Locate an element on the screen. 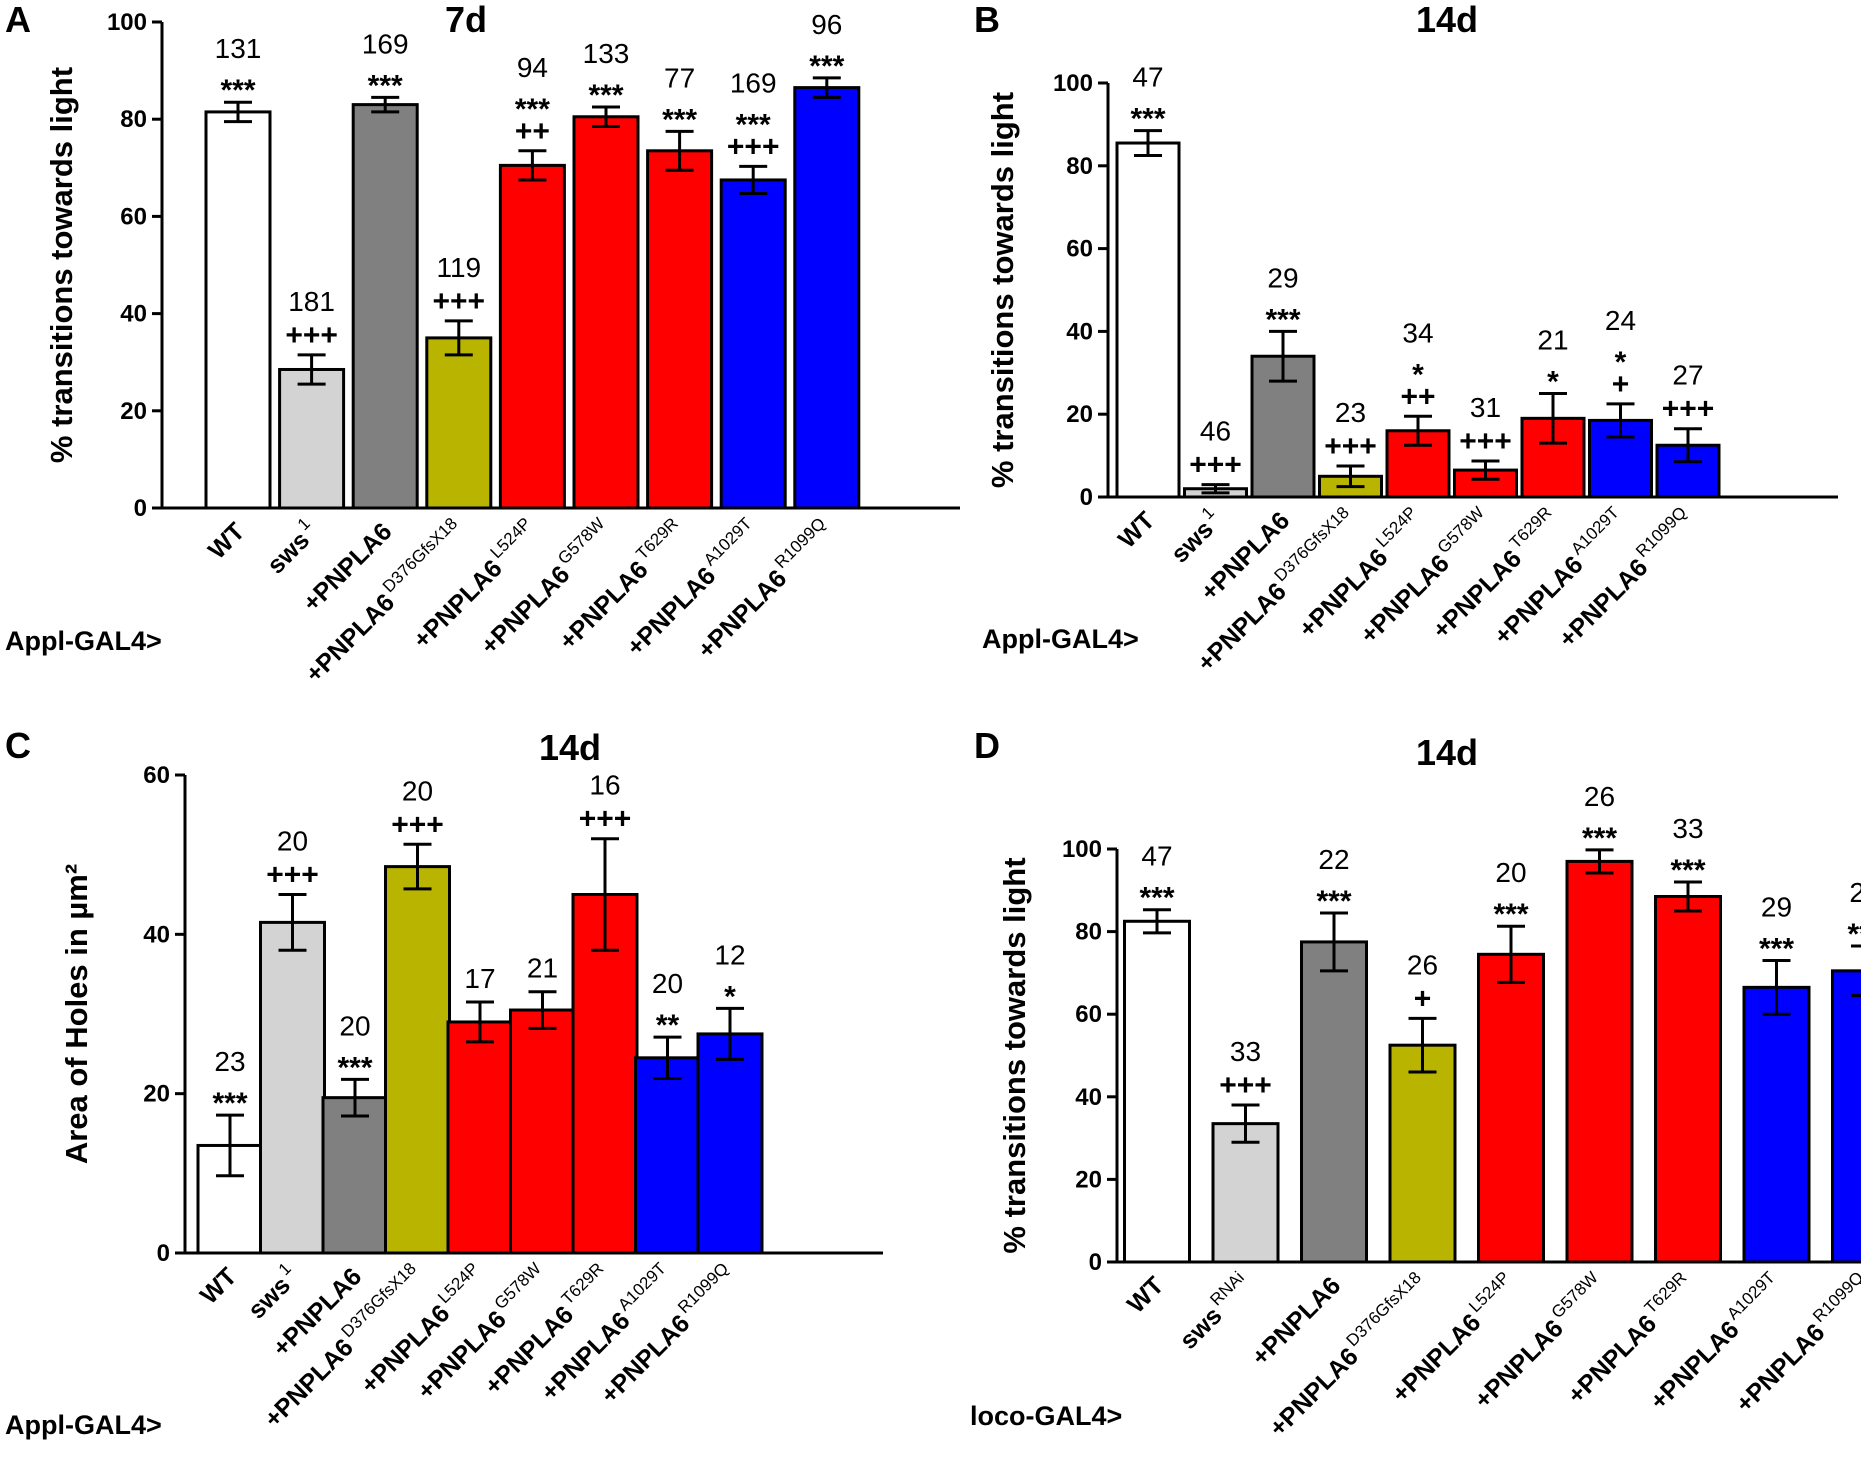  n-label: 16 is located at coordinates (604, 785).